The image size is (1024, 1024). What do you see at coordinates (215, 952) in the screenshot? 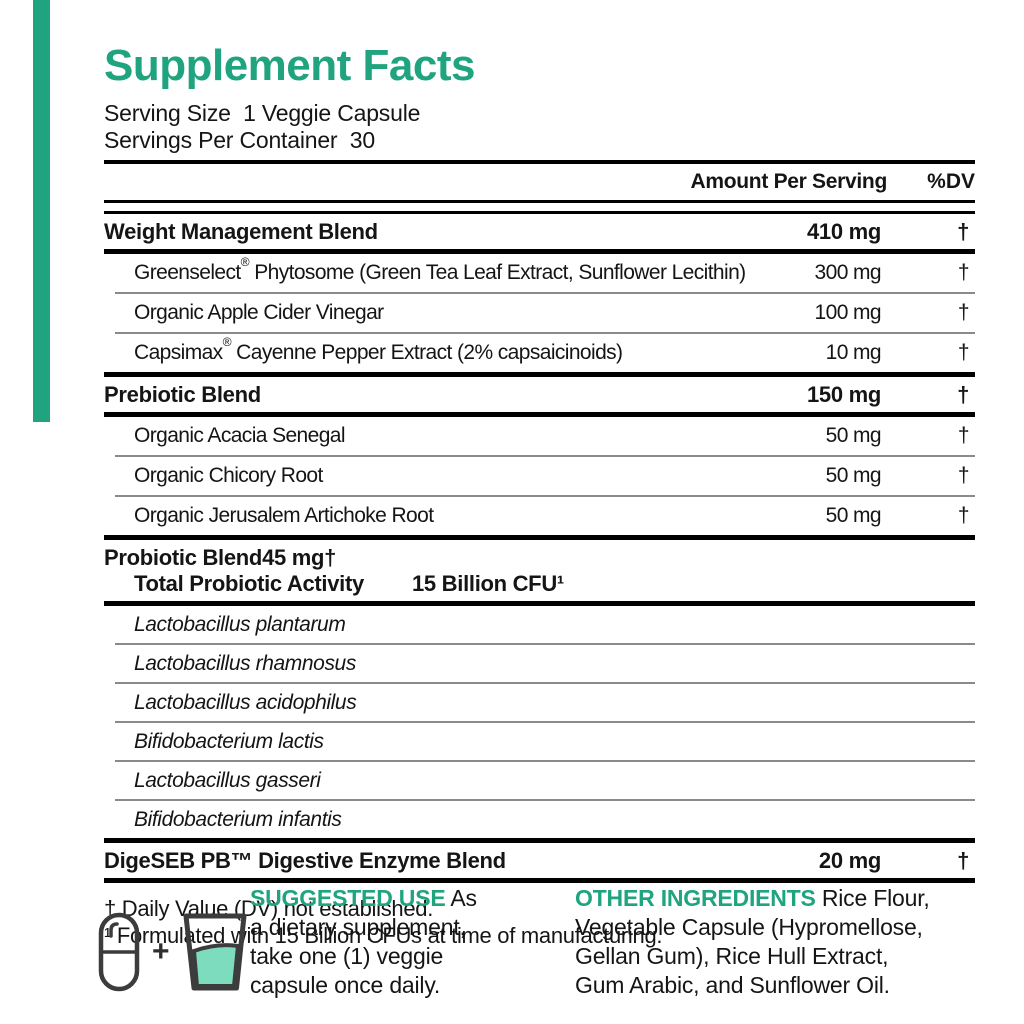
I see `glass-icon` at bounding box center [215, 952].